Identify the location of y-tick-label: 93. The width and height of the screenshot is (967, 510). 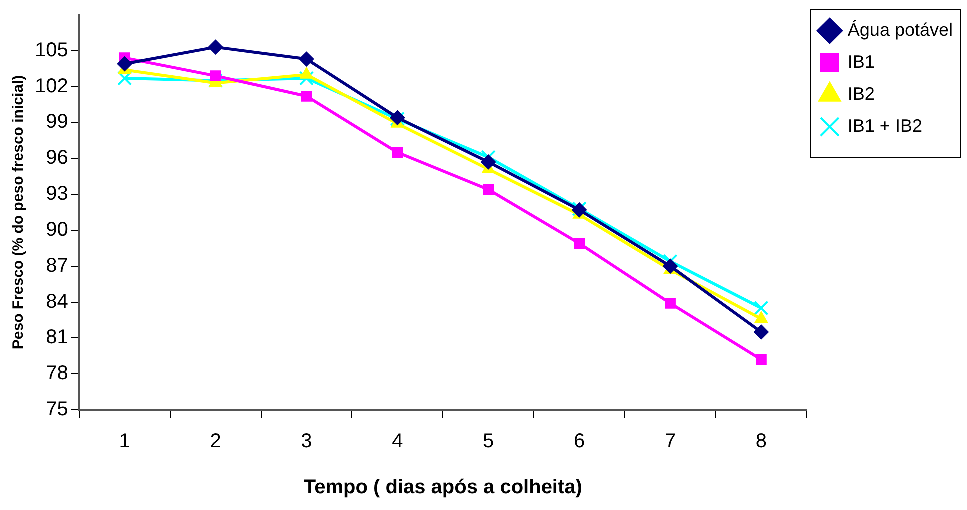
(57, 194).